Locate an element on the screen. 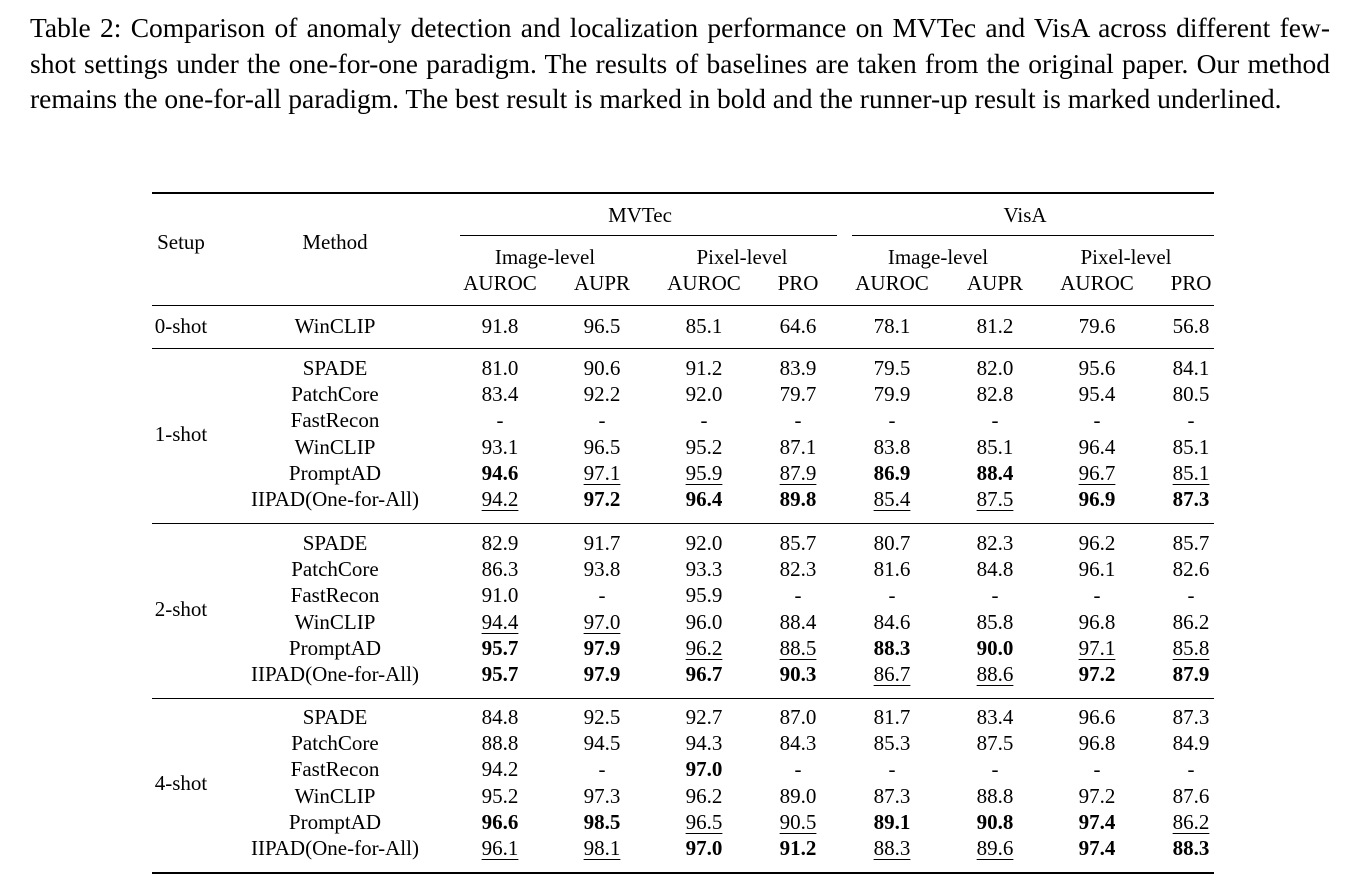  value-cell: 96.7 is located at coordinates (1097, 472).